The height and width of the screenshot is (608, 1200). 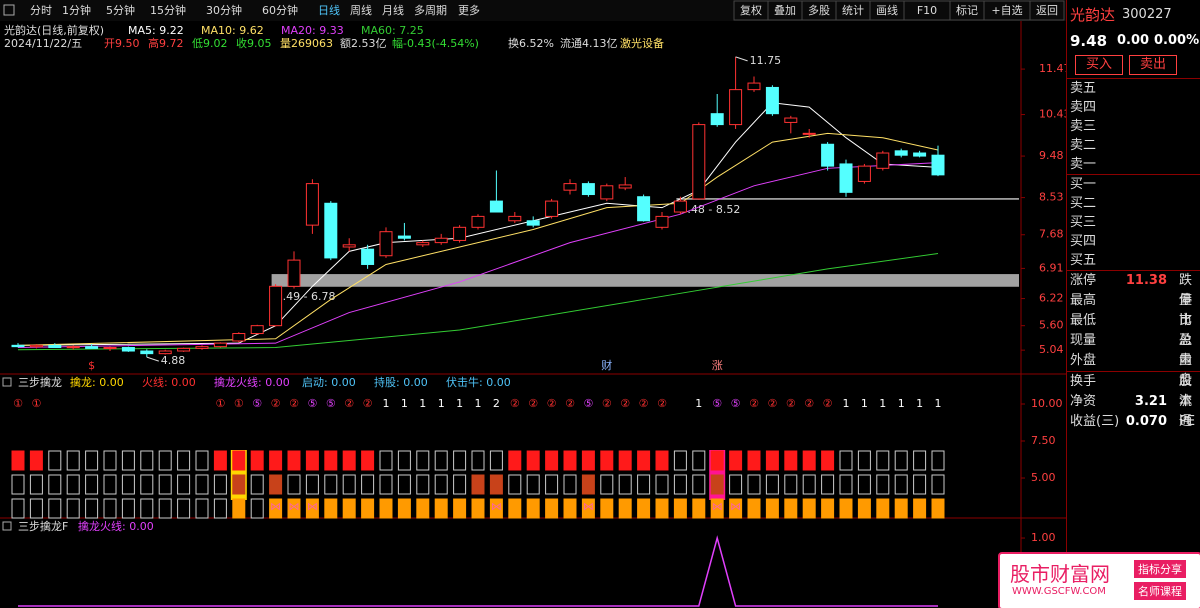 I want to click on period-tab: 更多, so click(x=469, y=10).